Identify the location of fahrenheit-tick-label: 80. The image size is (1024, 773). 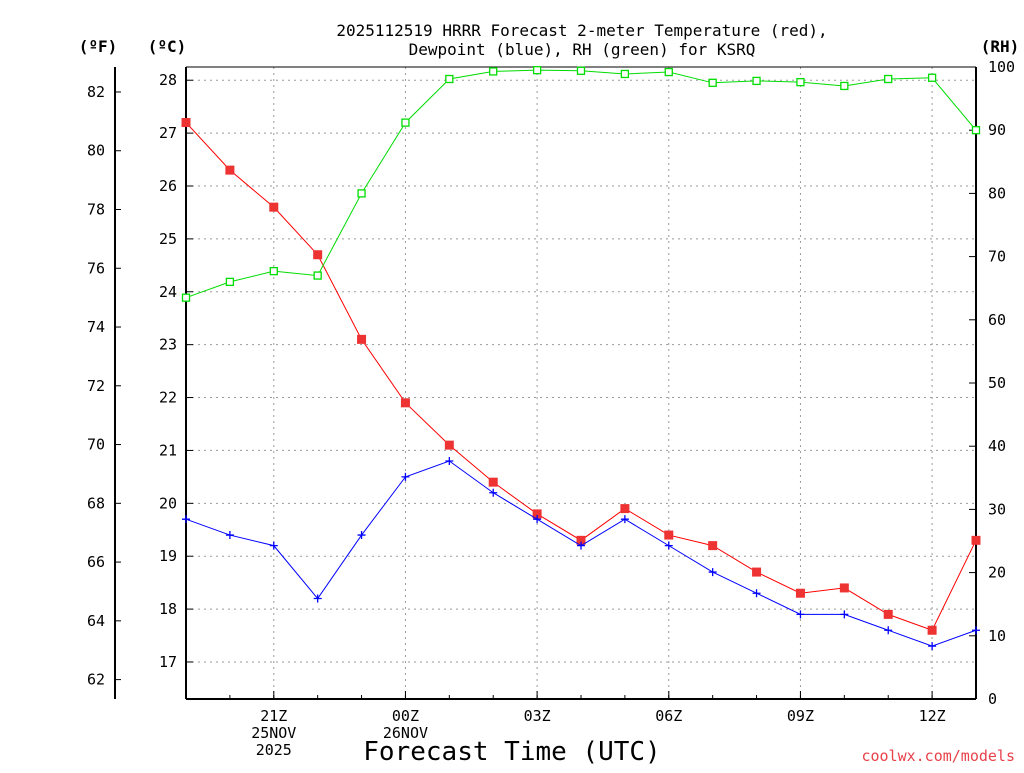
(96, 151).